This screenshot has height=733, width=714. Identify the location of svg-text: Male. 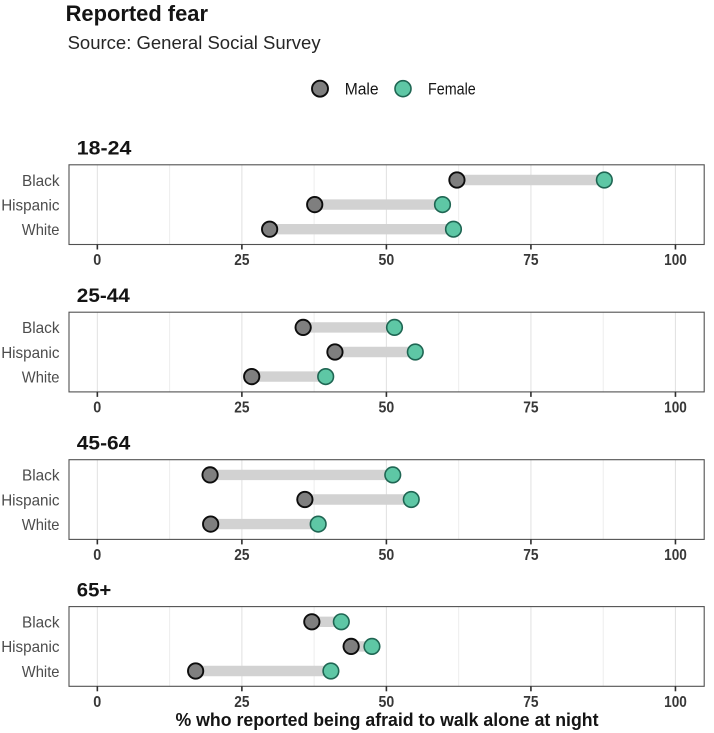
(362, 88).